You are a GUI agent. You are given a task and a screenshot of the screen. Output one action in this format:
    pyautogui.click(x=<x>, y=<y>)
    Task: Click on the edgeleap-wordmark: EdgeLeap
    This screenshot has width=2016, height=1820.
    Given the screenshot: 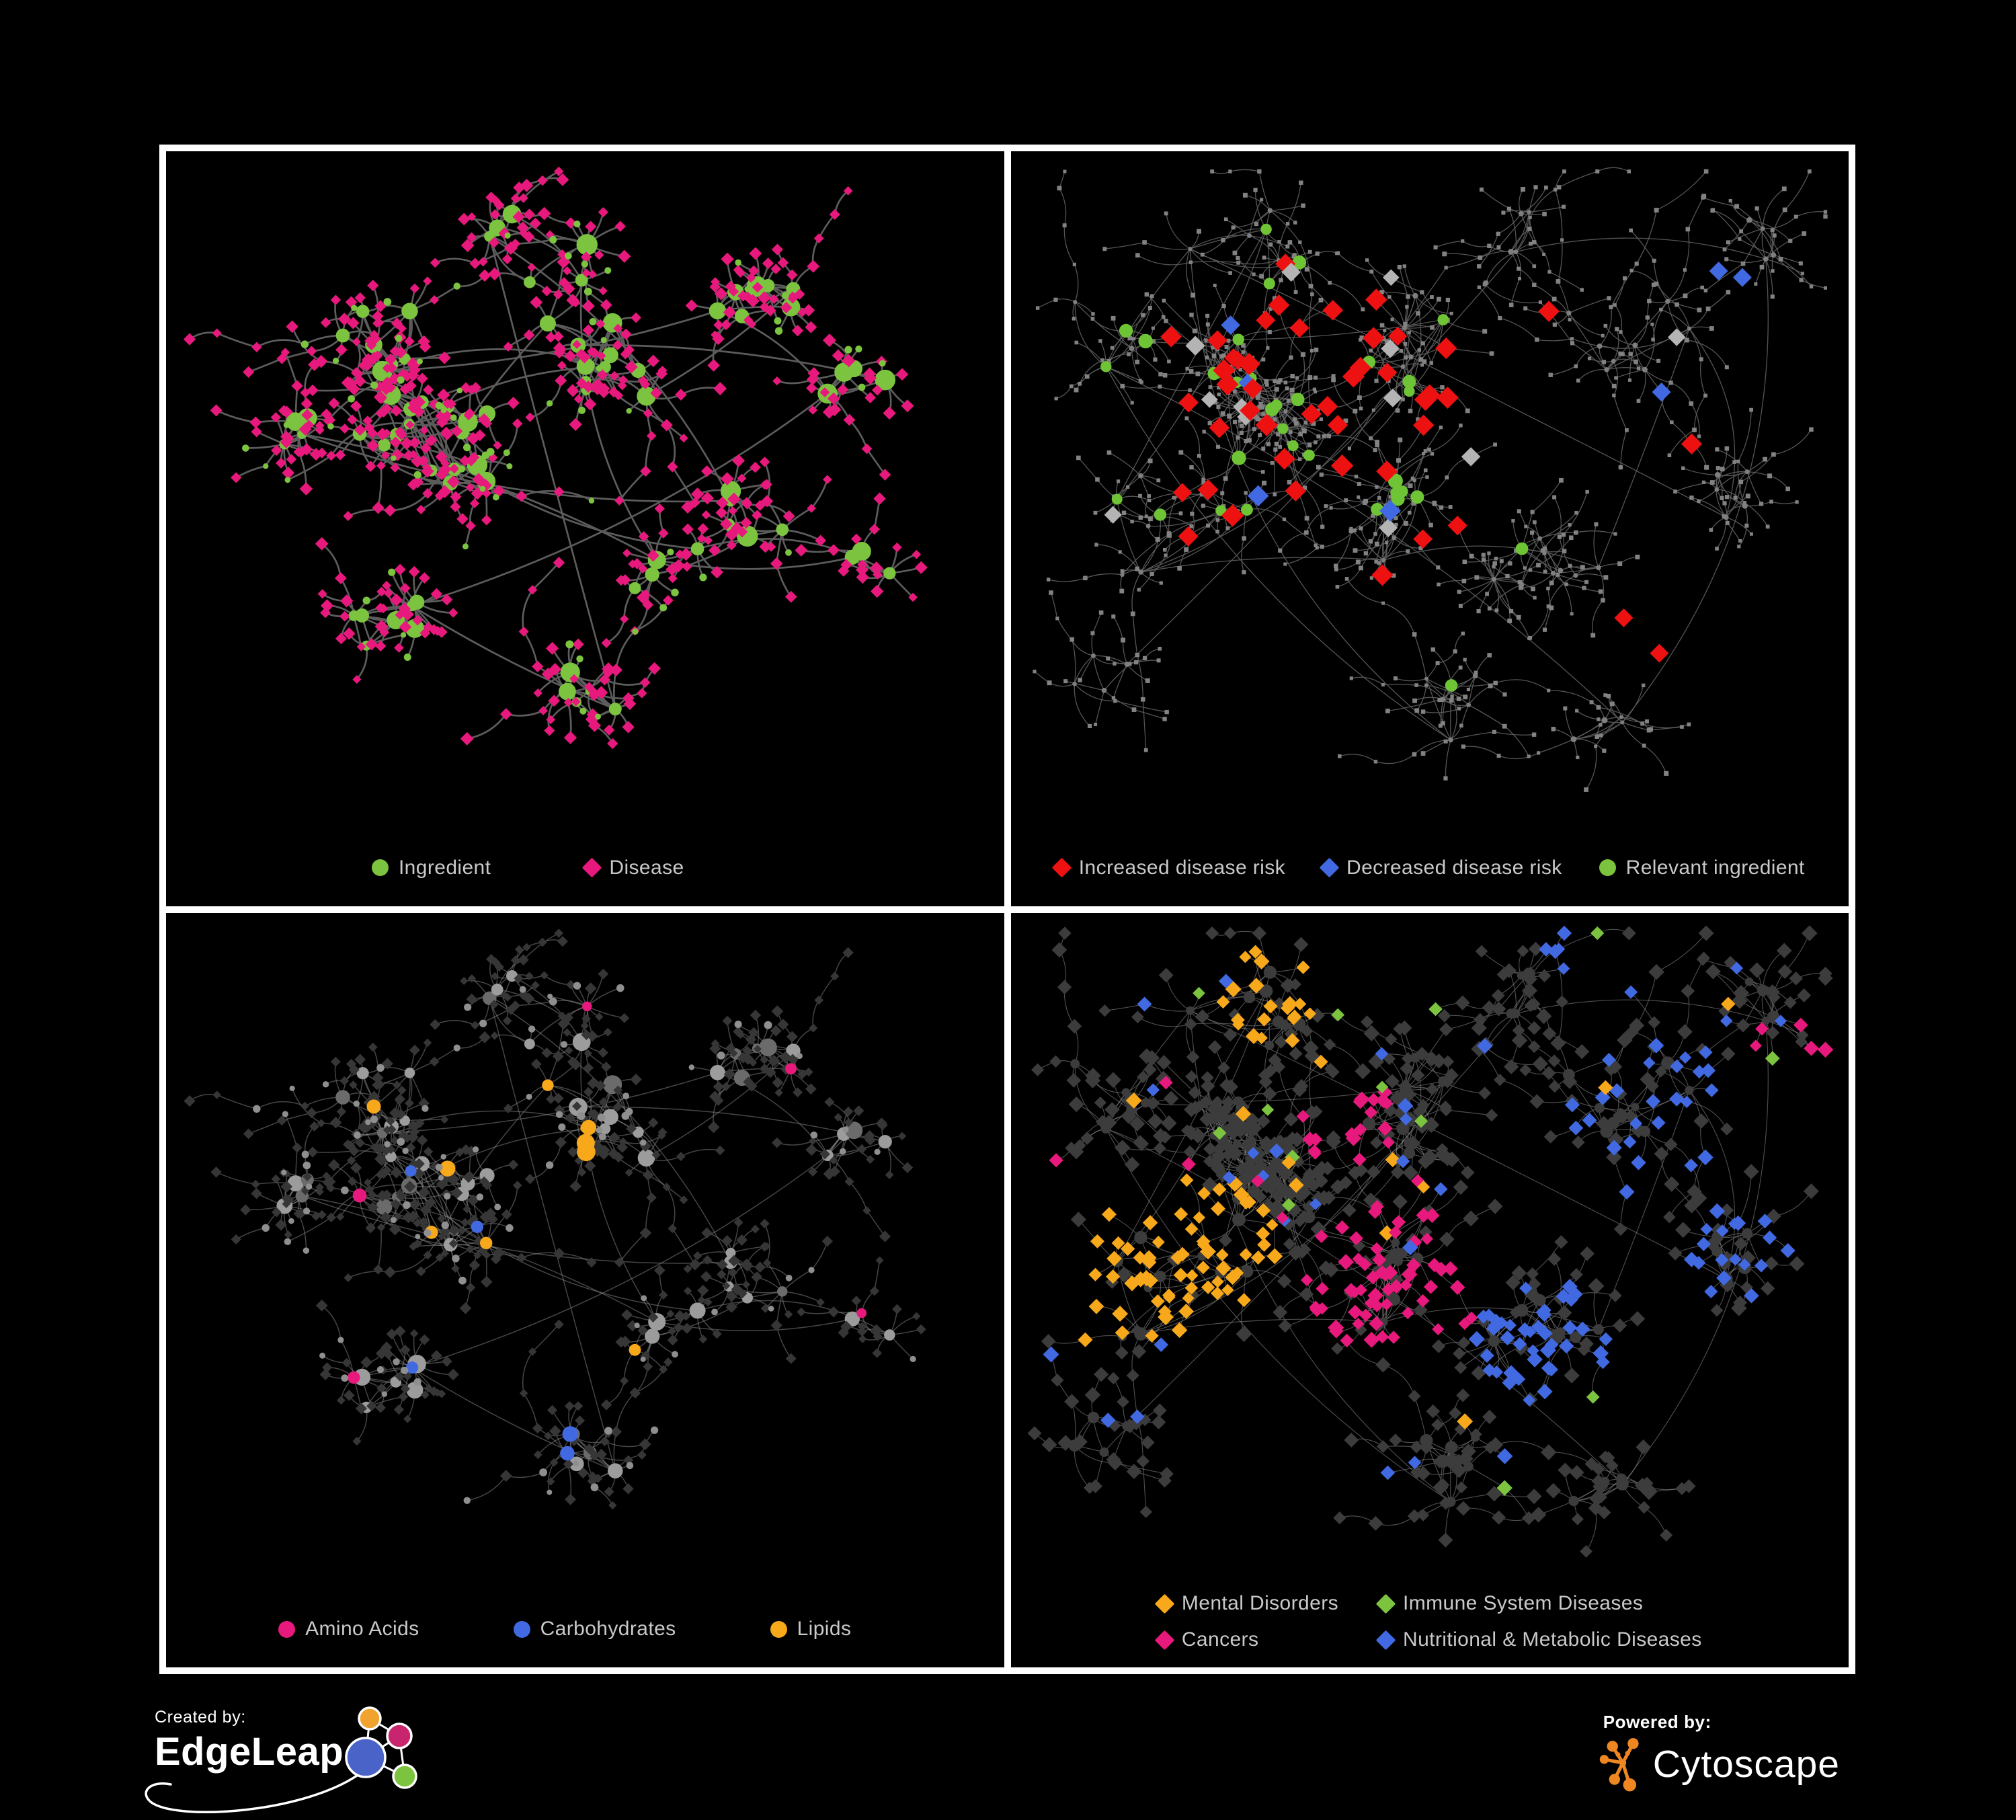 What is the action you would take?
    pyautogui.click(x=249, y=1752)
    